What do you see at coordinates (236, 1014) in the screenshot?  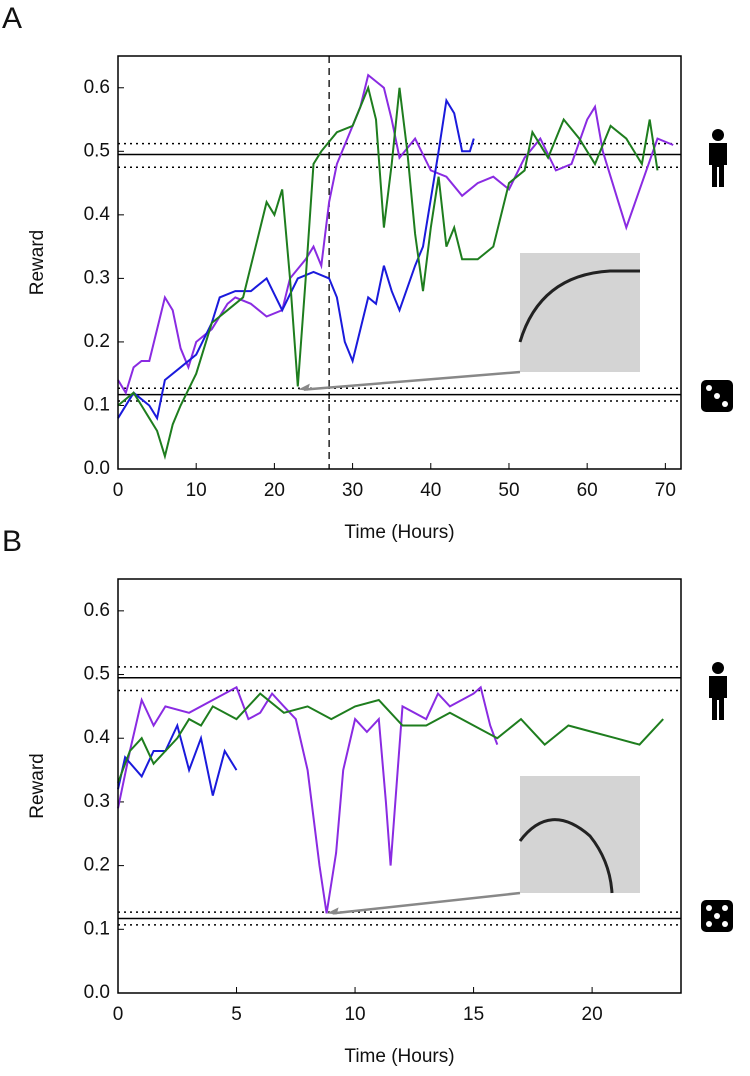 I see `x-tick-label: 5` at bounding box center [236, 1014].